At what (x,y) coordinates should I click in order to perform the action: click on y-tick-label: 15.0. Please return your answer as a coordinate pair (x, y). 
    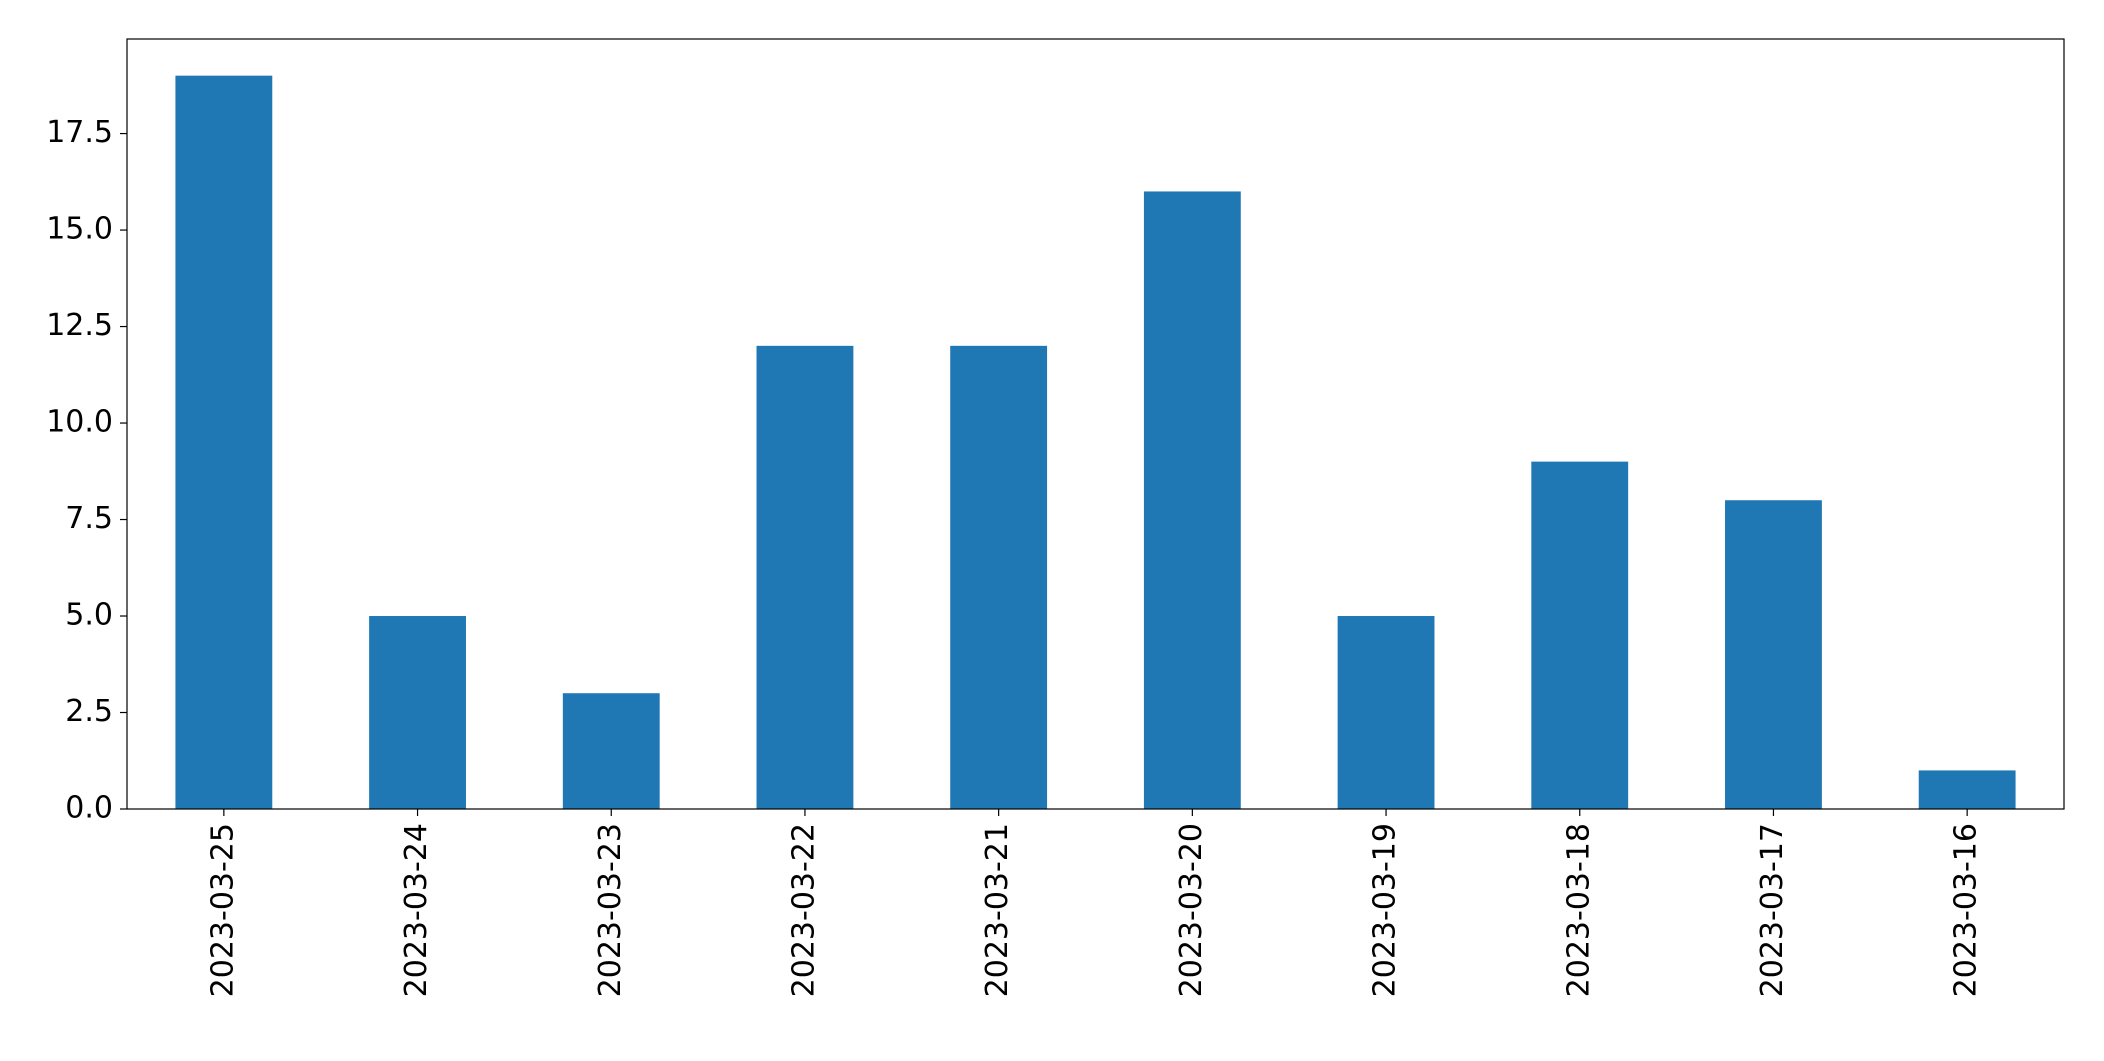
    Looking at the image, I should click on (79, 229).